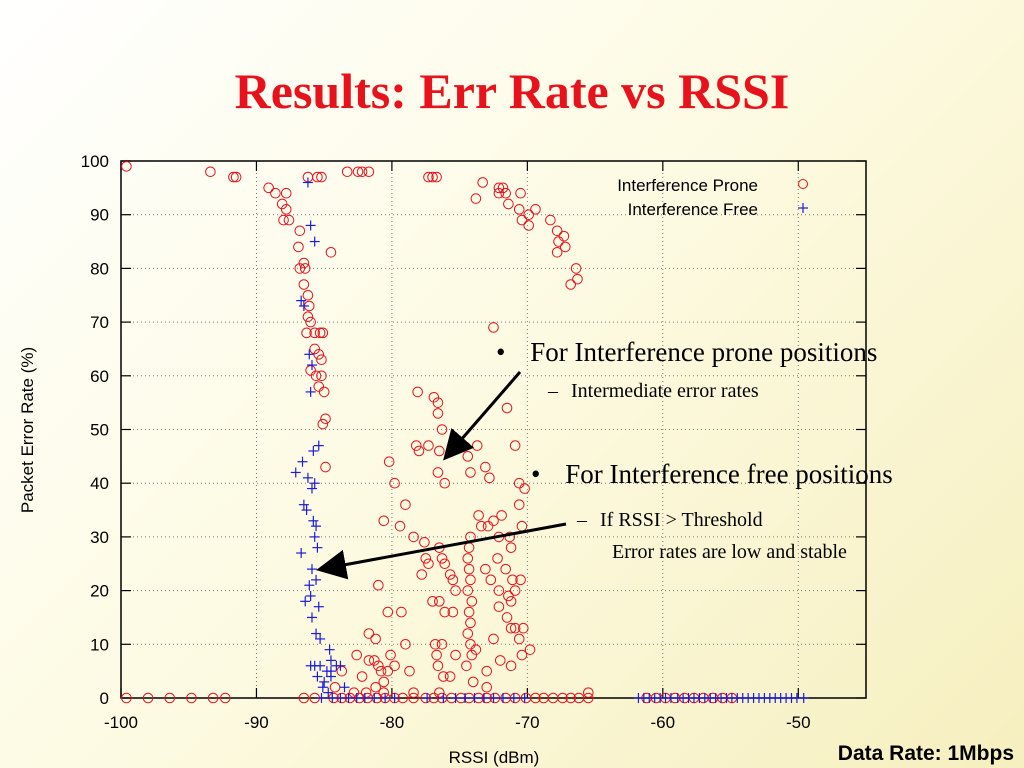  I want to click on x-tick-label: -90, so click(256, 722).